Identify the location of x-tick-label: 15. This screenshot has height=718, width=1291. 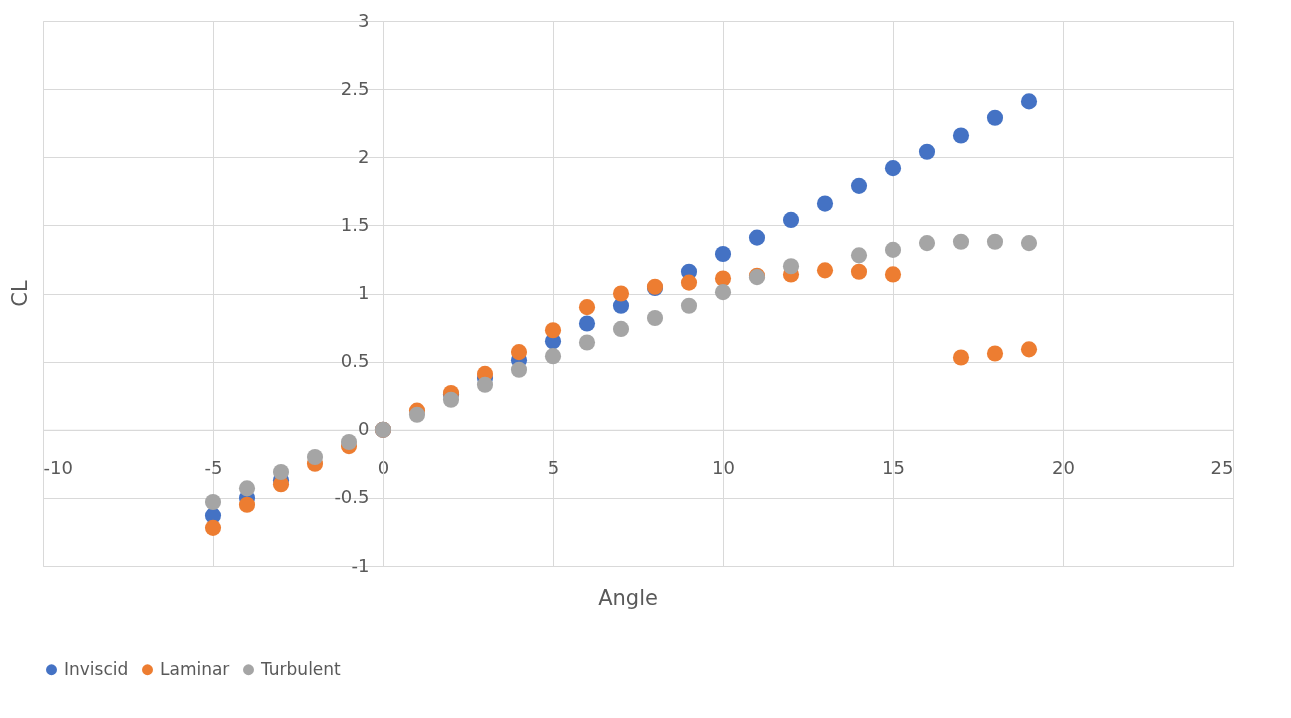
(893, 468).